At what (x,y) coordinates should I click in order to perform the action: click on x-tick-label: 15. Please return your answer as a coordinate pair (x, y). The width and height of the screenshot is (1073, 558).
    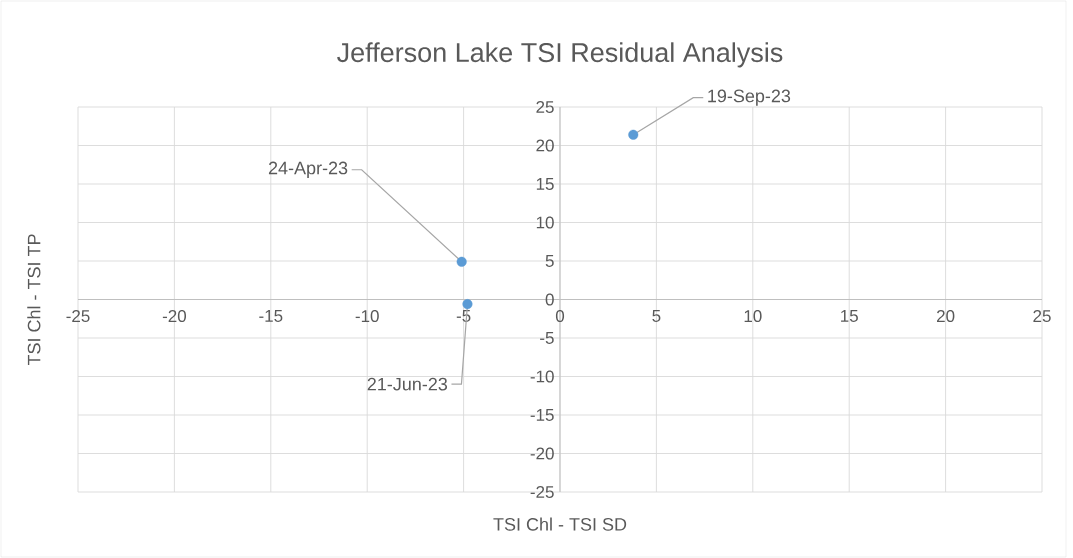
    Looking at the image, I should click on (849, 316).